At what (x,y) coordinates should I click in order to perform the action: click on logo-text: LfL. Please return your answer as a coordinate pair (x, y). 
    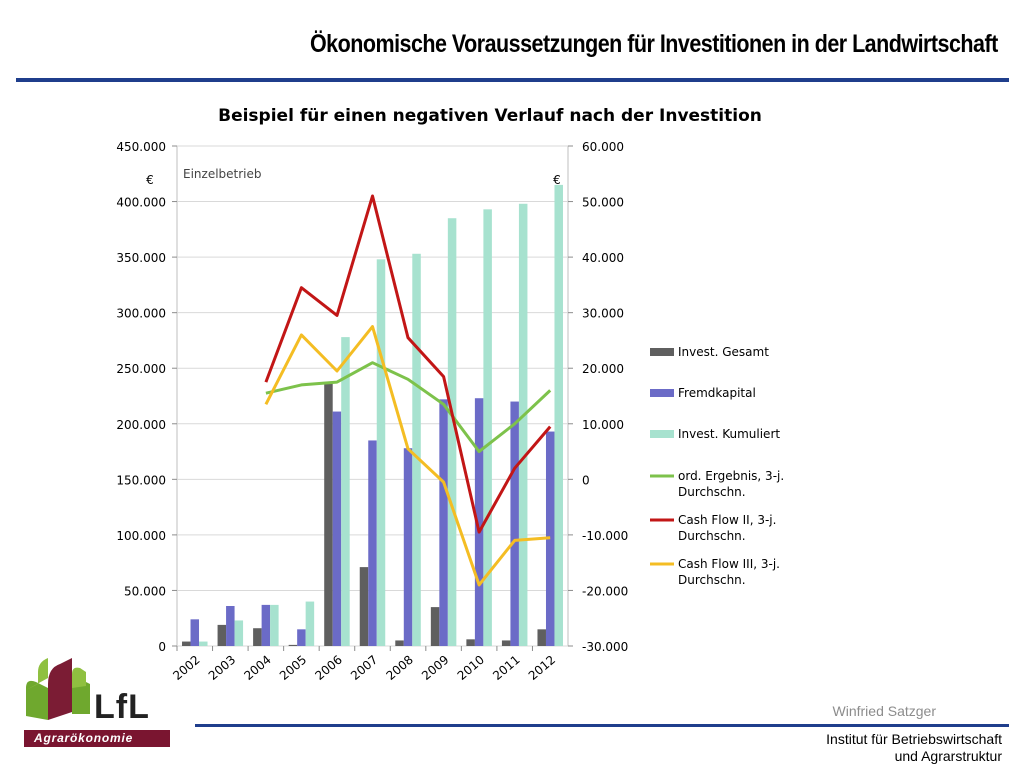
    Looking at the image, I should click on (122, 707).